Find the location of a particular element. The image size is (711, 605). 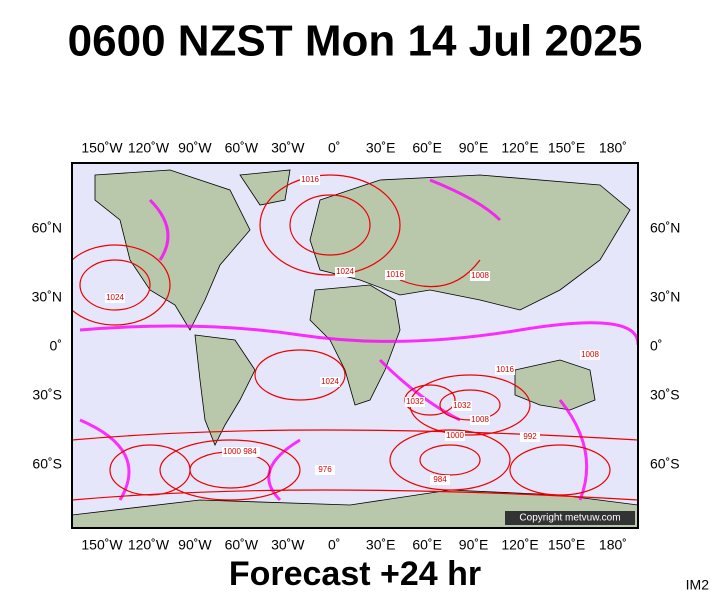

title: 0600 NZST Mon 14 Jul 2025 is located at coordinates (355, 41).